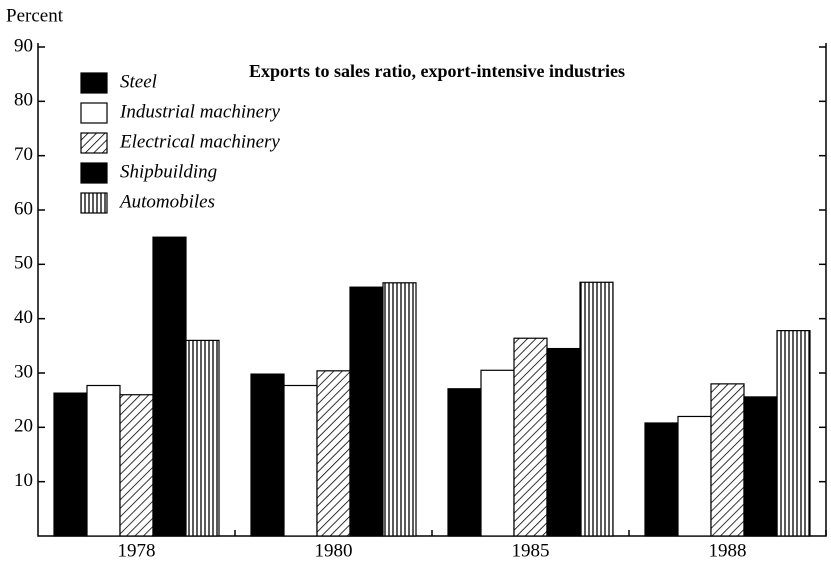  What do you see at coordinates (23, 263) in the screenshot?
I see `y-tick-label: 50` at bounding box center [23, 263].